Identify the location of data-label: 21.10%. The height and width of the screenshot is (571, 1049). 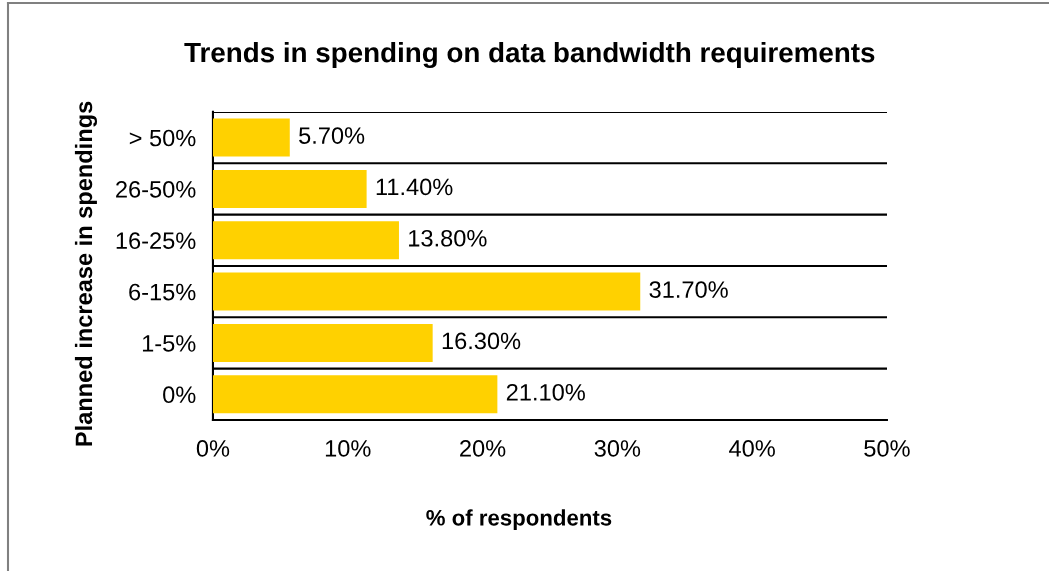
(545, 392).